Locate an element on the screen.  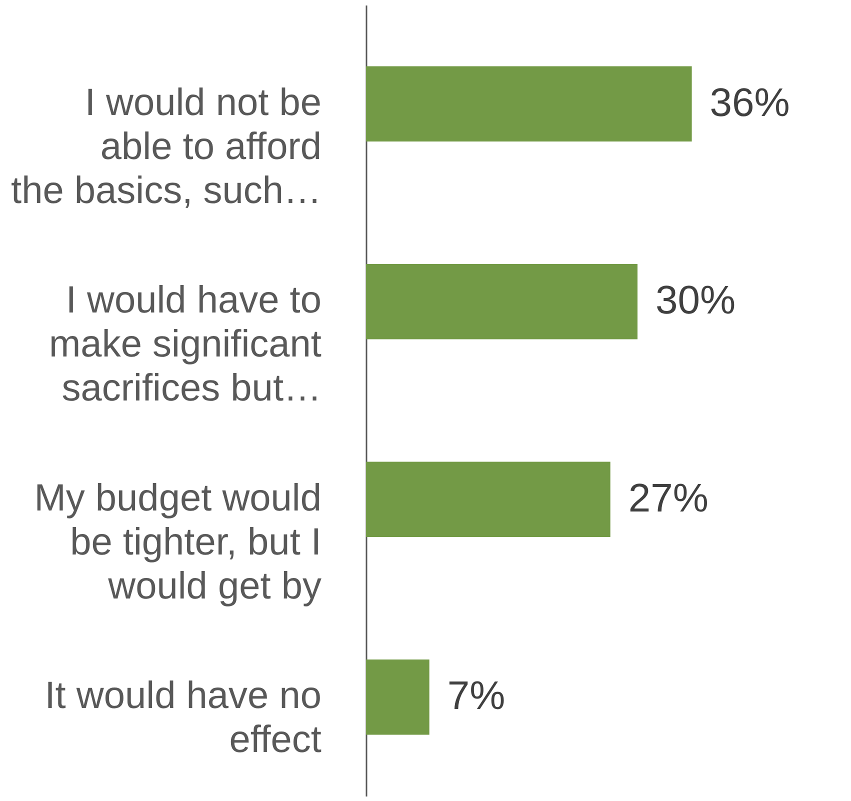
data-label: 30% is located at coordinates (696, 300).